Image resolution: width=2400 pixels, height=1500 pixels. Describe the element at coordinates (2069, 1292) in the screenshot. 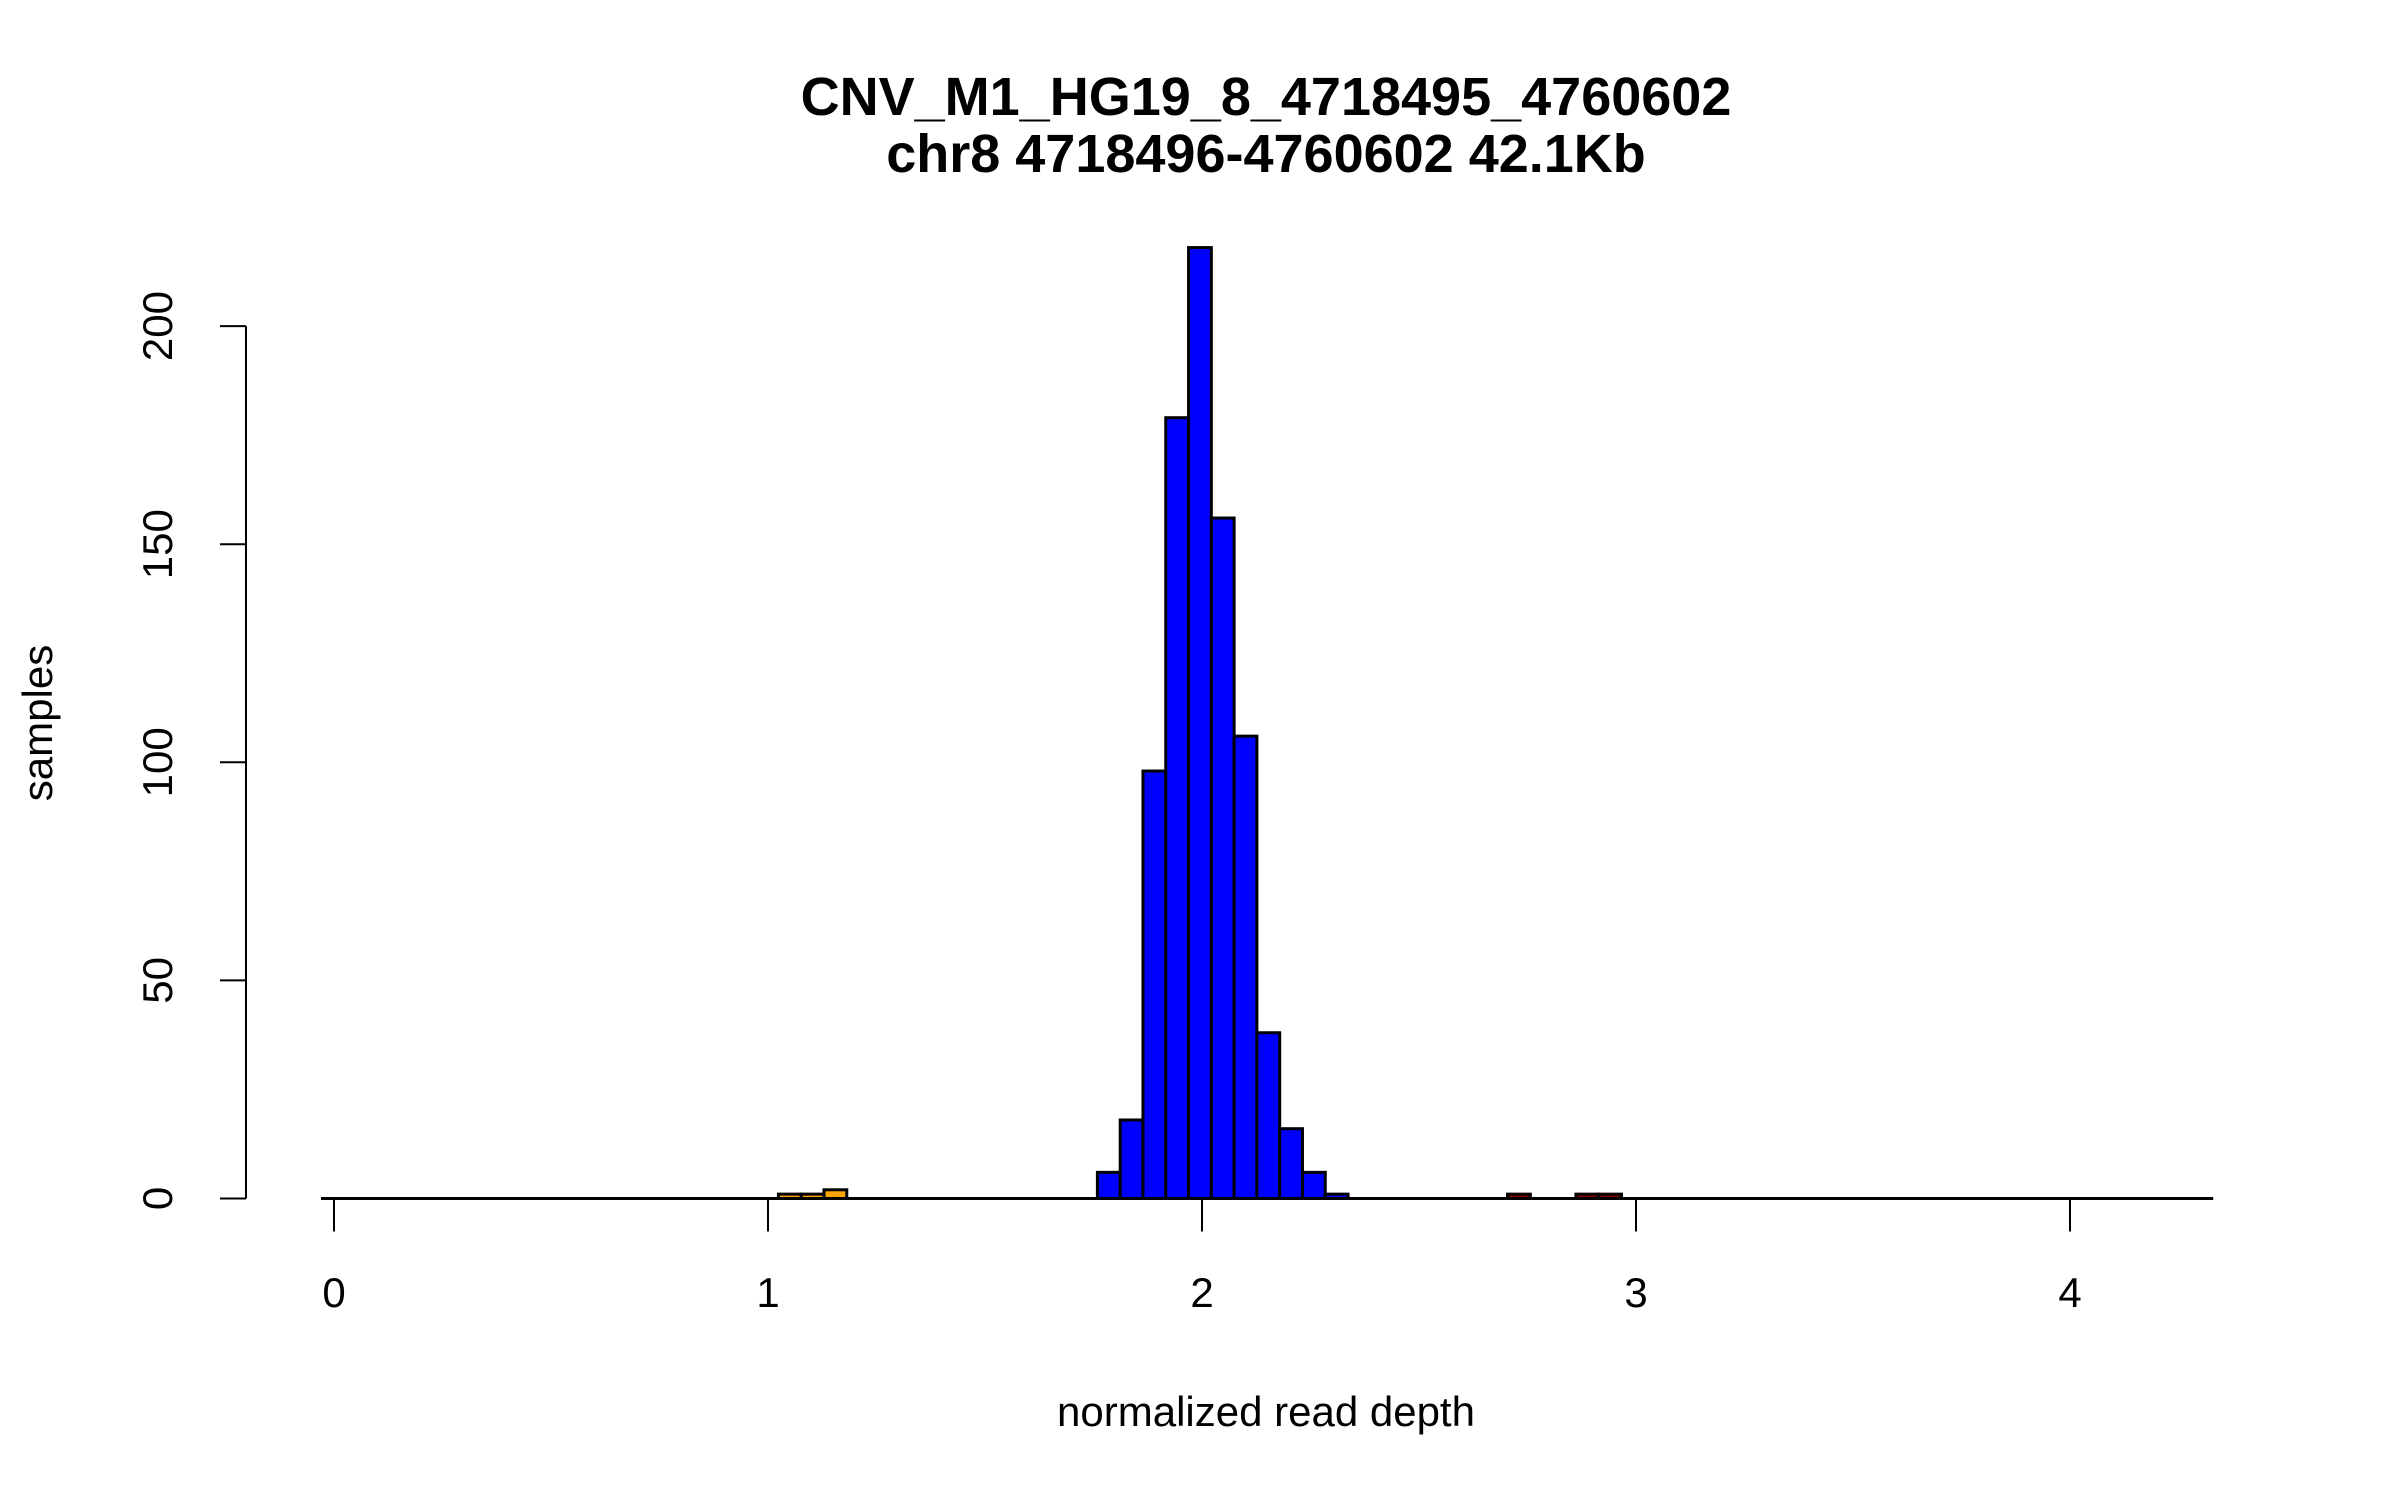

I see `x-tick-label: 4` at that location.